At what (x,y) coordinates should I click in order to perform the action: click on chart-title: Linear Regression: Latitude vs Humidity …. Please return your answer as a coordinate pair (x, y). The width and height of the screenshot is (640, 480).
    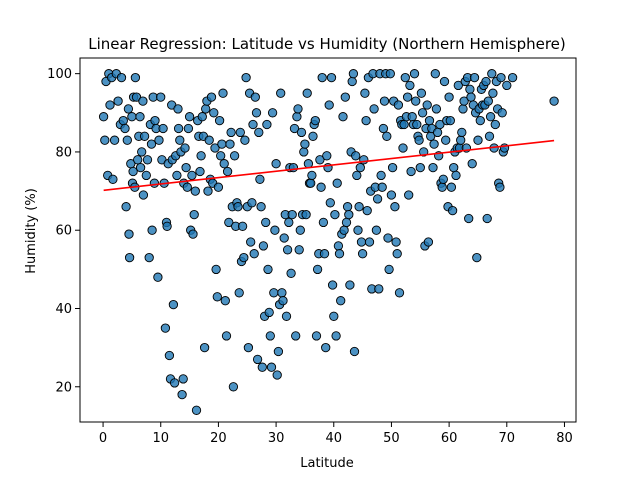
    Looking at the image, I should click on (327, 44).